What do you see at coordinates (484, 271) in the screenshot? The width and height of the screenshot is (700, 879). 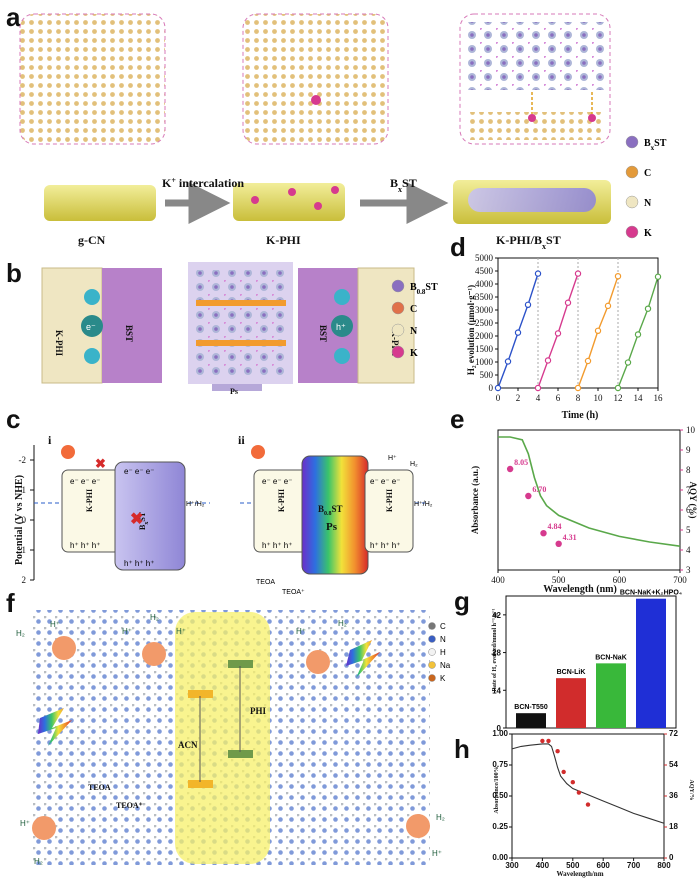 I see `panel-d-ytick-label: 4500` at bounding box center [484, 271].